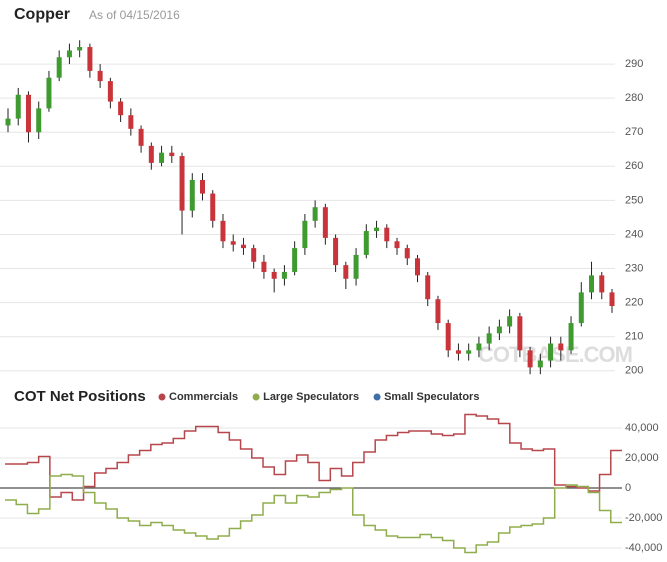 The width and height of the screenshot is (667, 562). Describe the element at coordinates (431, 397) in the screenshot. I see `legend-label: Small Speculators` at that location.